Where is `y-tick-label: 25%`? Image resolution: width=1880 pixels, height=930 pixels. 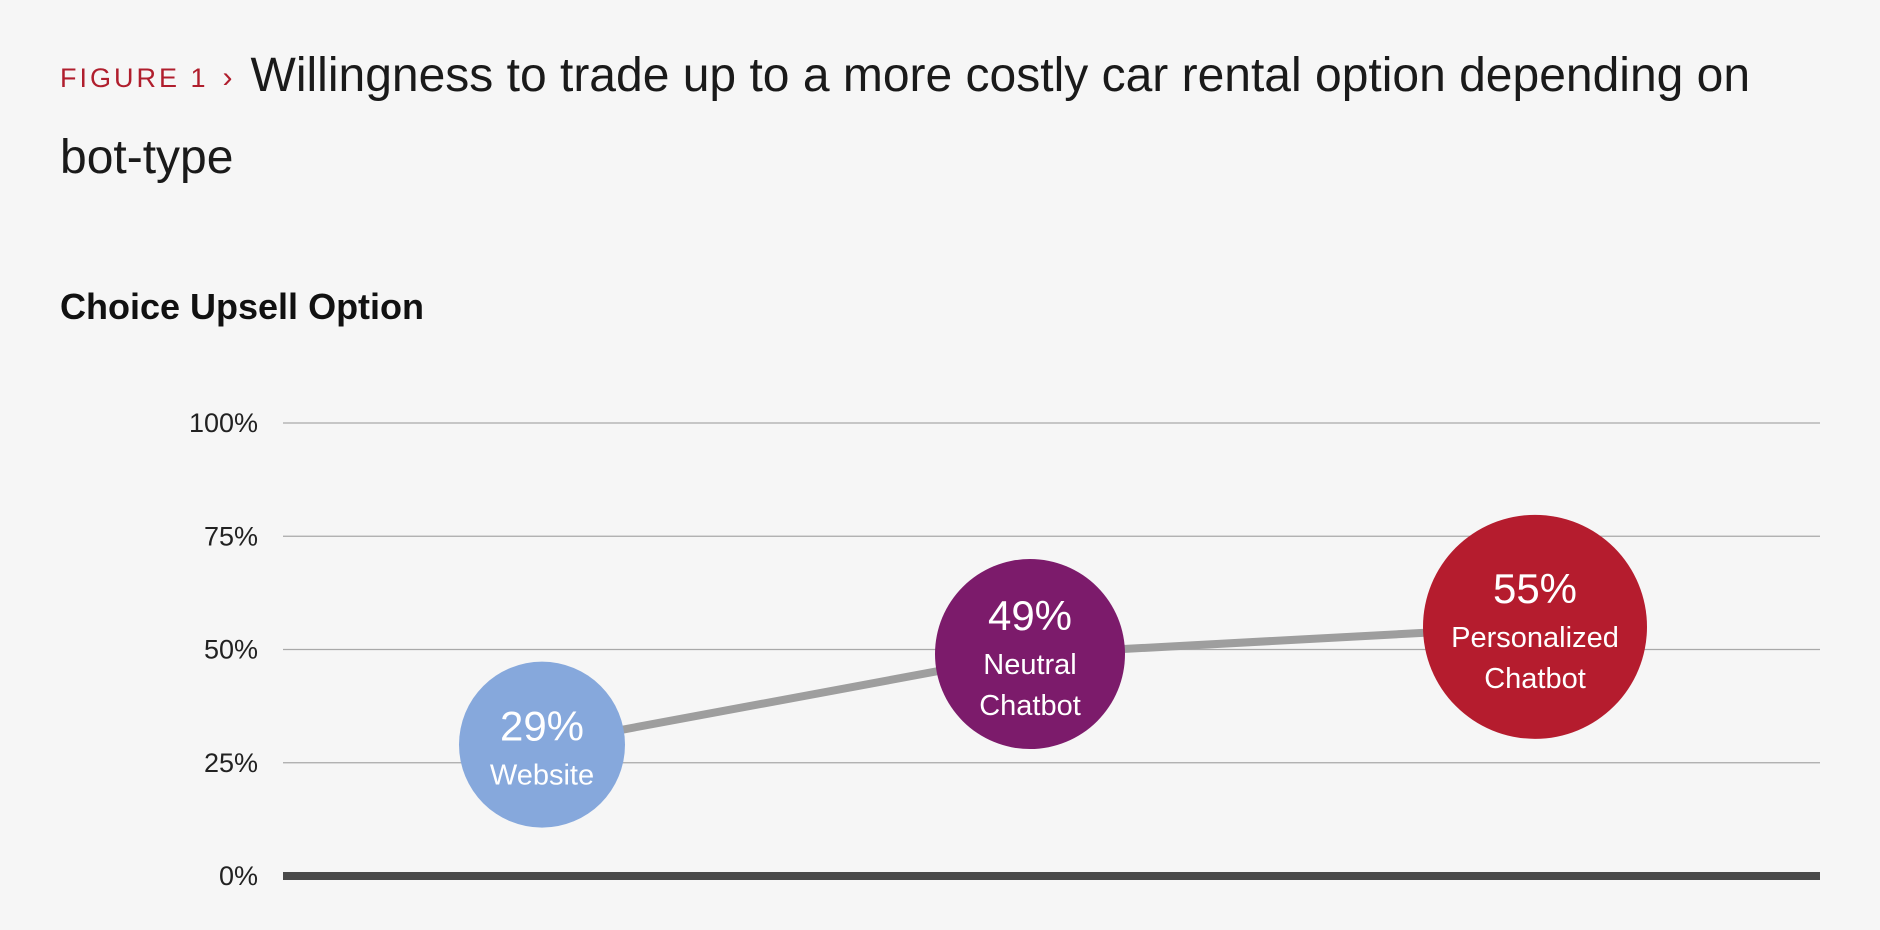 y-tick-label: 25% is located at coordinates (231, 763).